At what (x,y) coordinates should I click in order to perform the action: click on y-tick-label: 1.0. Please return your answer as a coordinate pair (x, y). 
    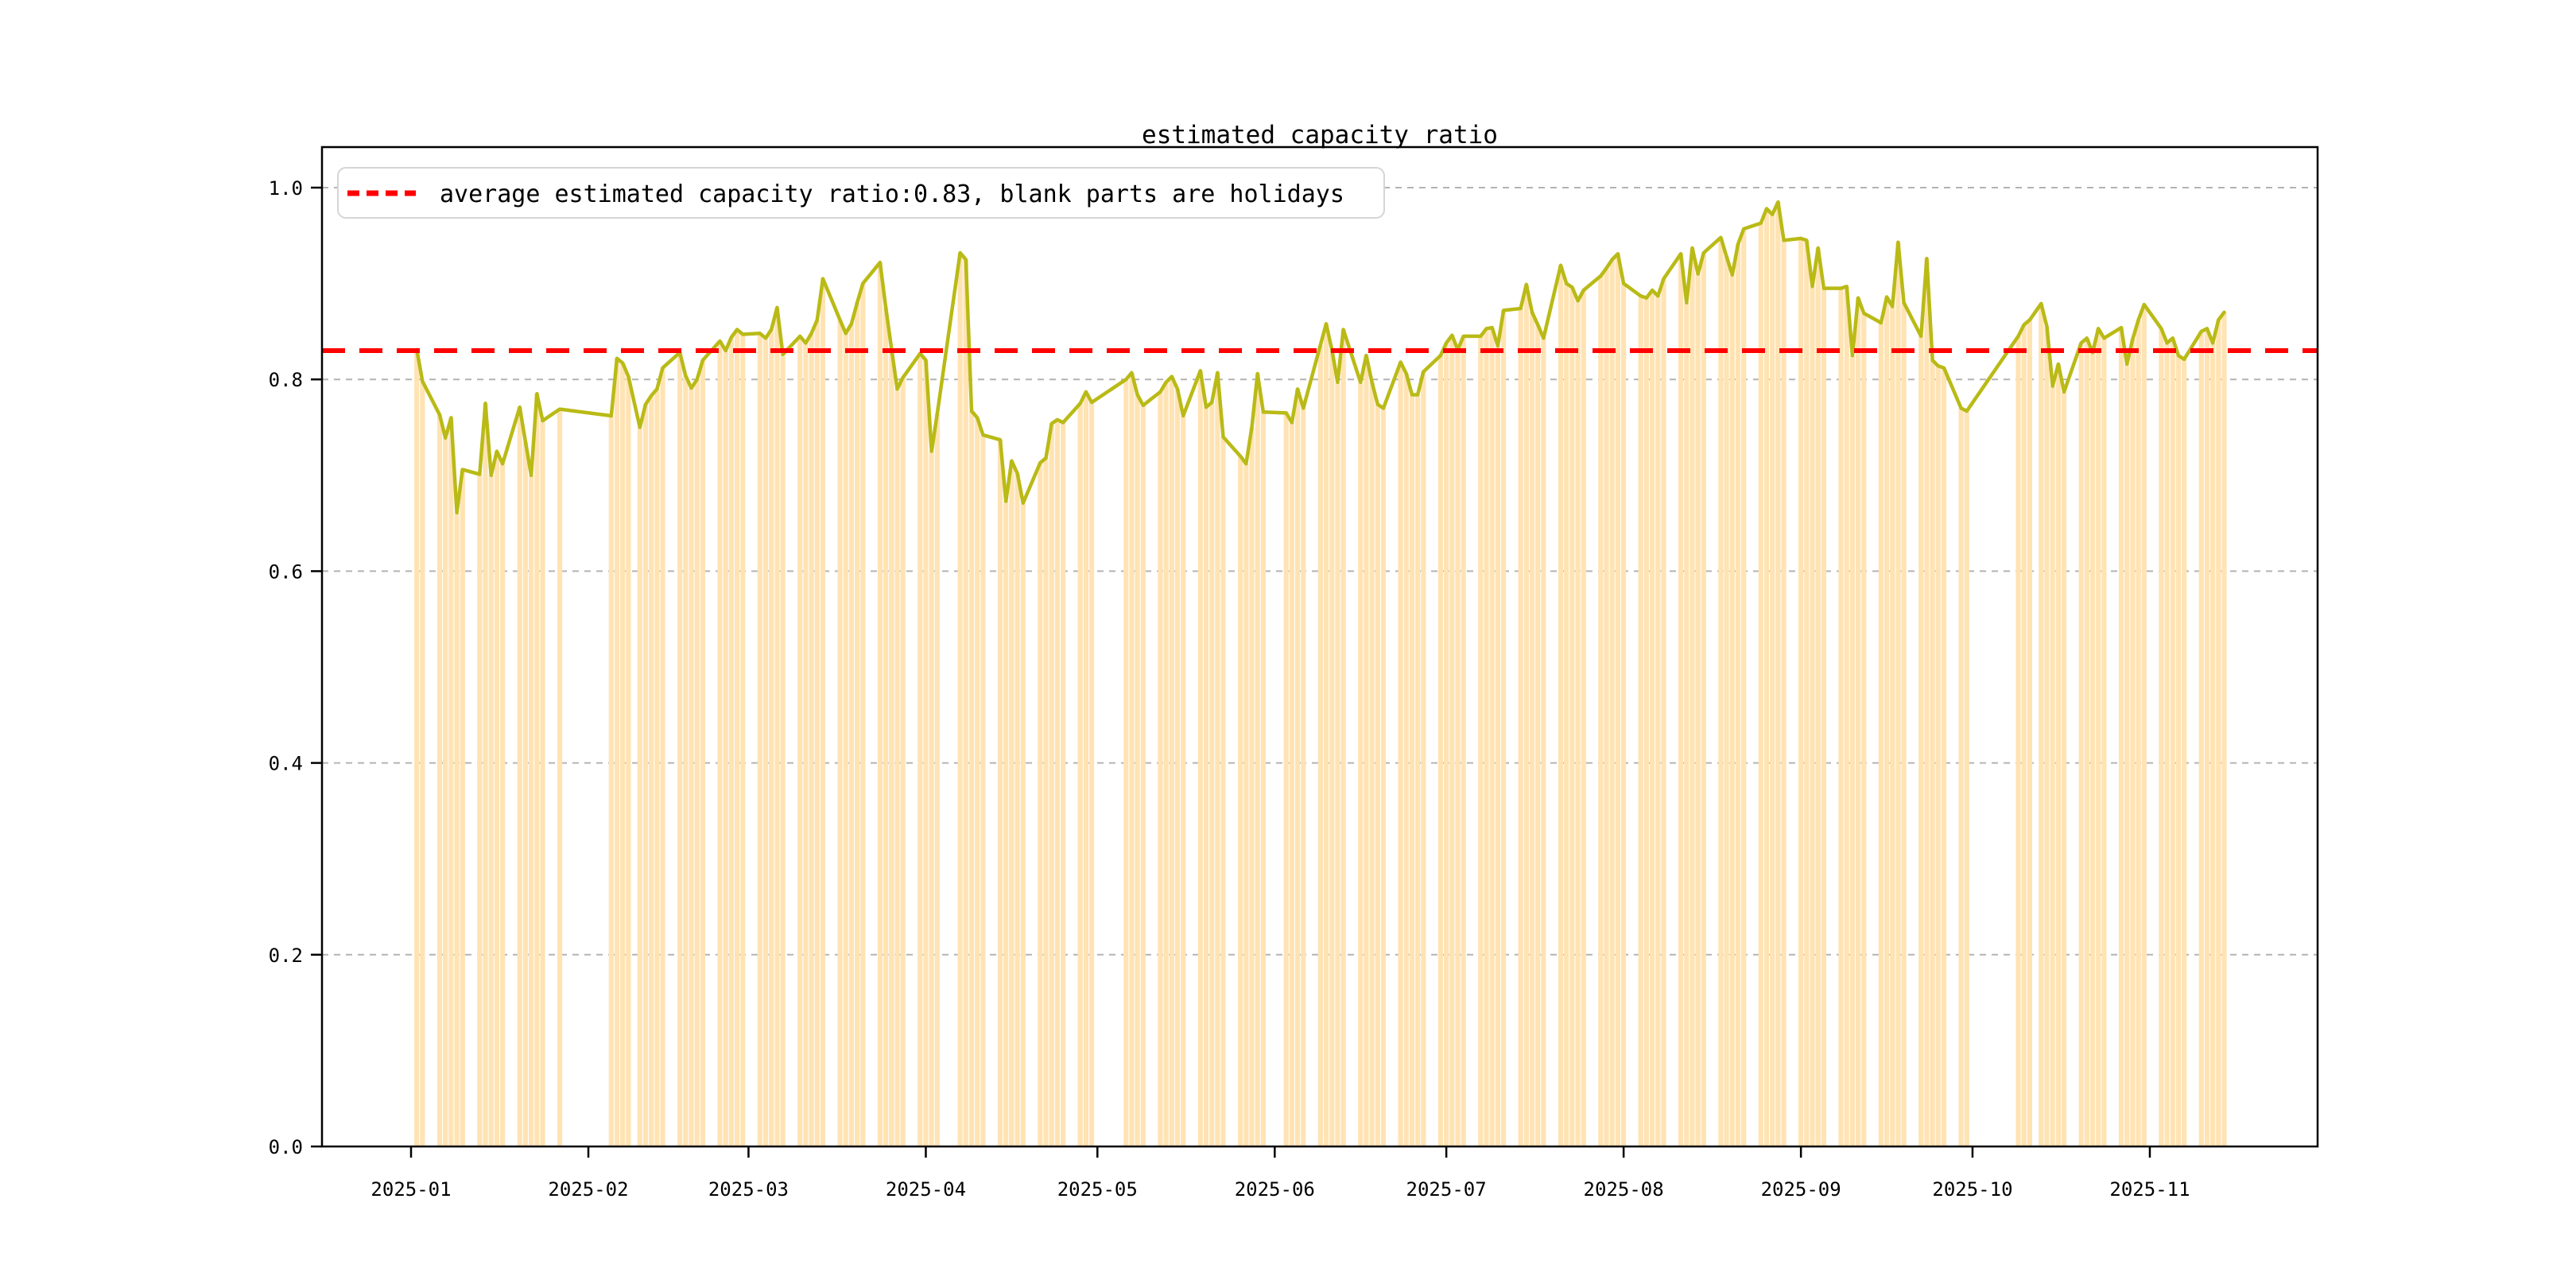
    Looking at the image, I should click on (286, 188).